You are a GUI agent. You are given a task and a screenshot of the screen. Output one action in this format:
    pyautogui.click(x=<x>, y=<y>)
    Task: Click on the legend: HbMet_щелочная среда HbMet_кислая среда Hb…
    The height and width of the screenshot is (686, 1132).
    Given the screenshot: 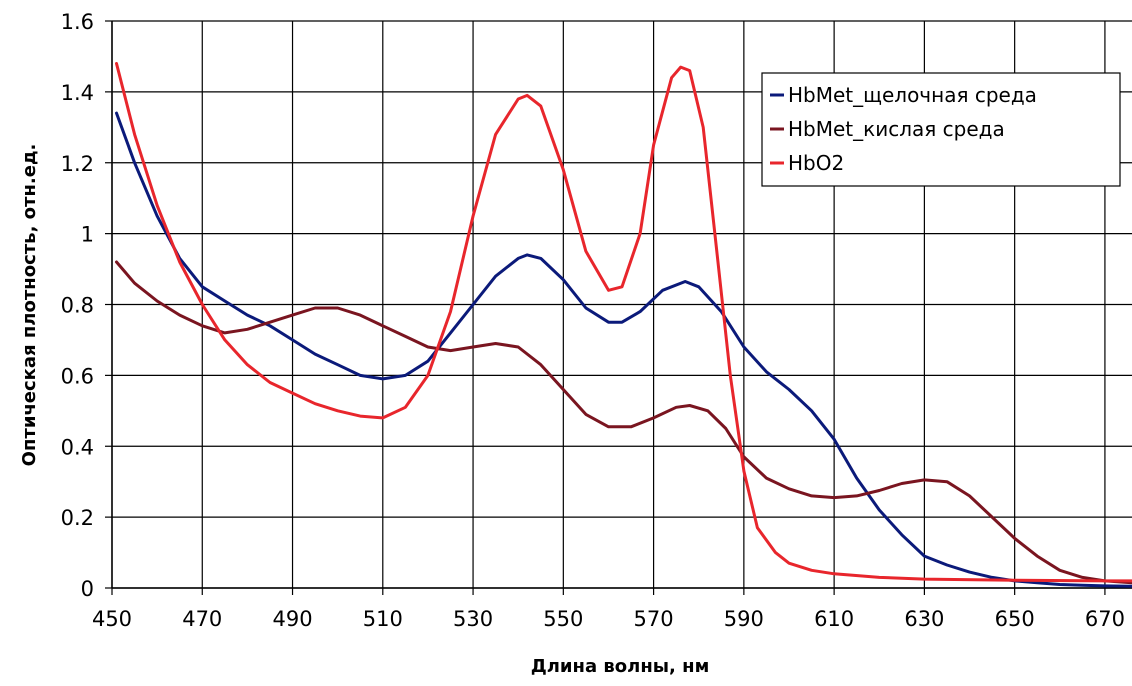 What is the action you would take?
    pyautogui.click(x=941, y=129)
    